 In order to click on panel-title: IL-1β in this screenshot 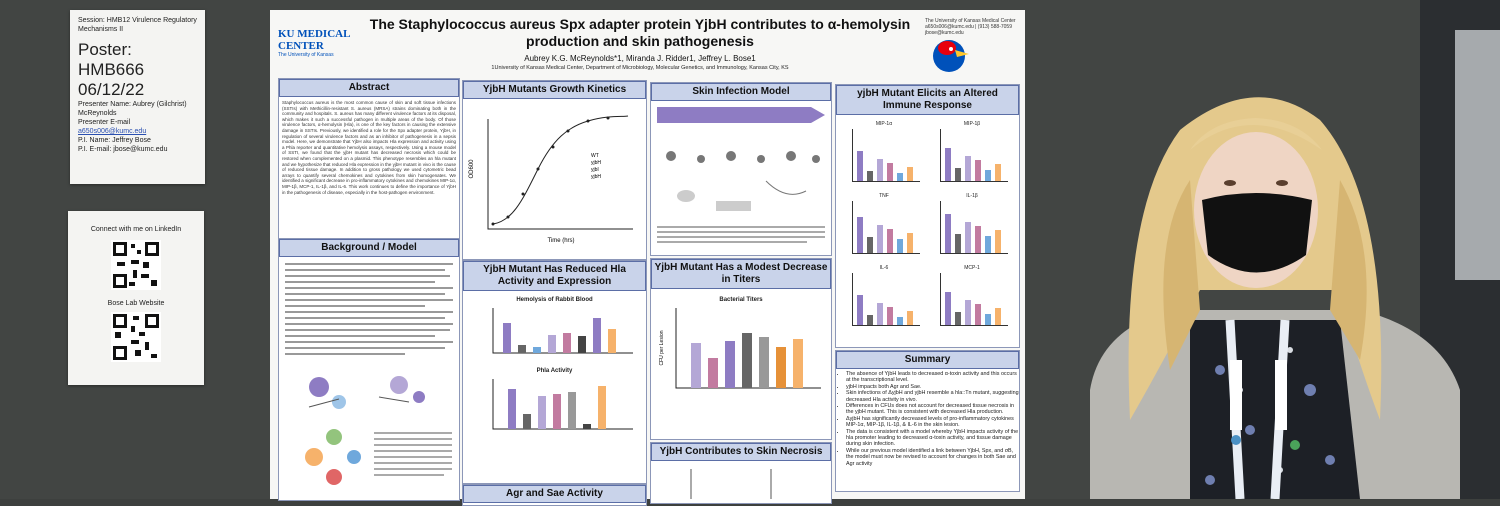, I will do `click(972, 196)`.